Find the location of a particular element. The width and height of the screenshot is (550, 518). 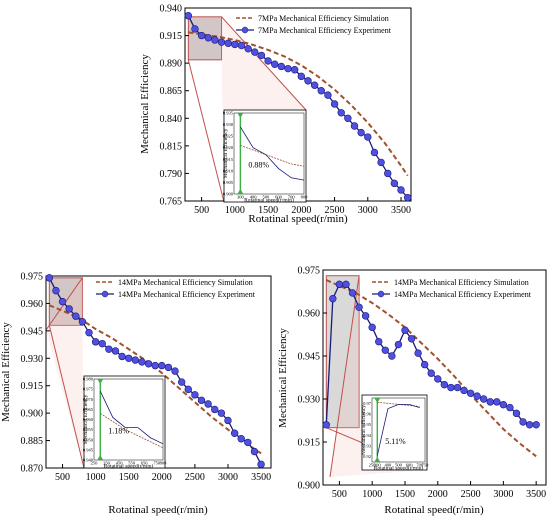

y-tick-label: 0.765 is located at coordinates (171, 202).